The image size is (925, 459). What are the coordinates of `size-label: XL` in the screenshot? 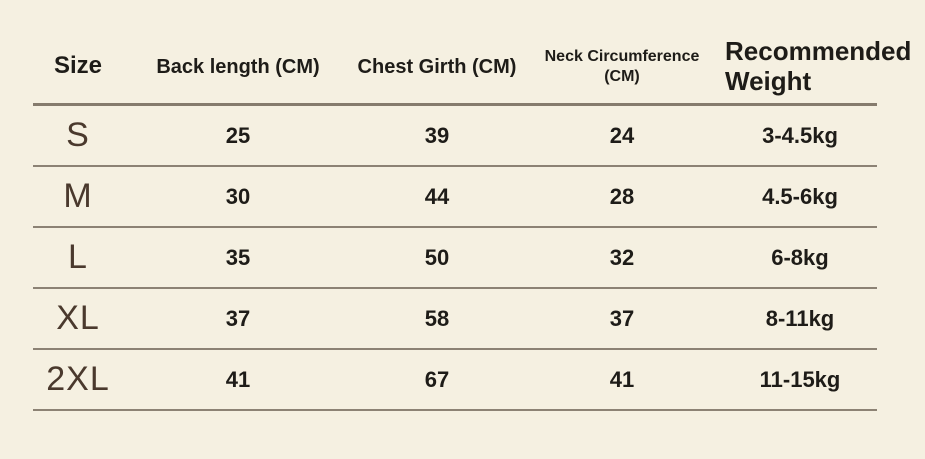 It's located at (78, 318).